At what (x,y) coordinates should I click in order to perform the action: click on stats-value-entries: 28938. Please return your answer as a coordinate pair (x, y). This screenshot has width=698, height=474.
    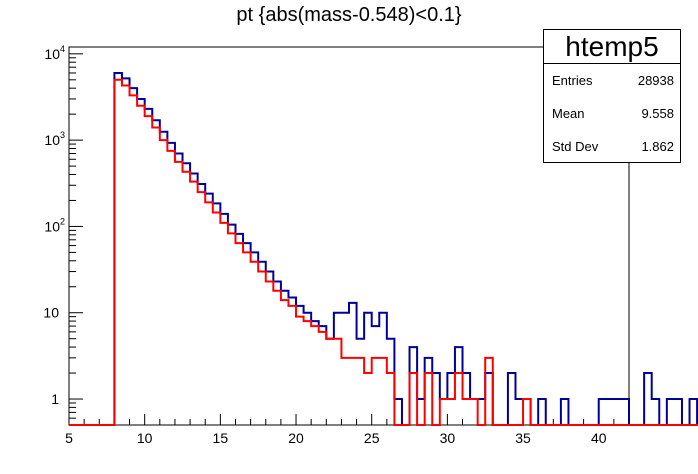
    Looking at the image, I should click on (655, 80).